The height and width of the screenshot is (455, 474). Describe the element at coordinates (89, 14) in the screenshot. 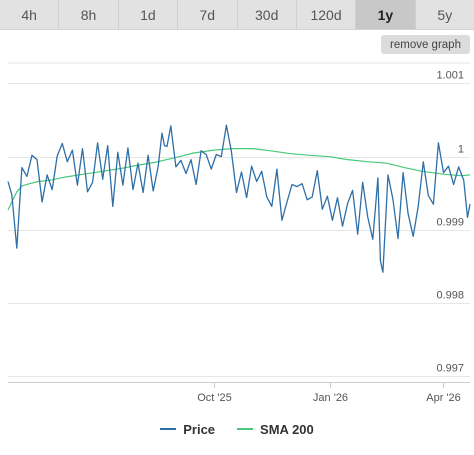

I see `tab-8h: 8h` at that location.